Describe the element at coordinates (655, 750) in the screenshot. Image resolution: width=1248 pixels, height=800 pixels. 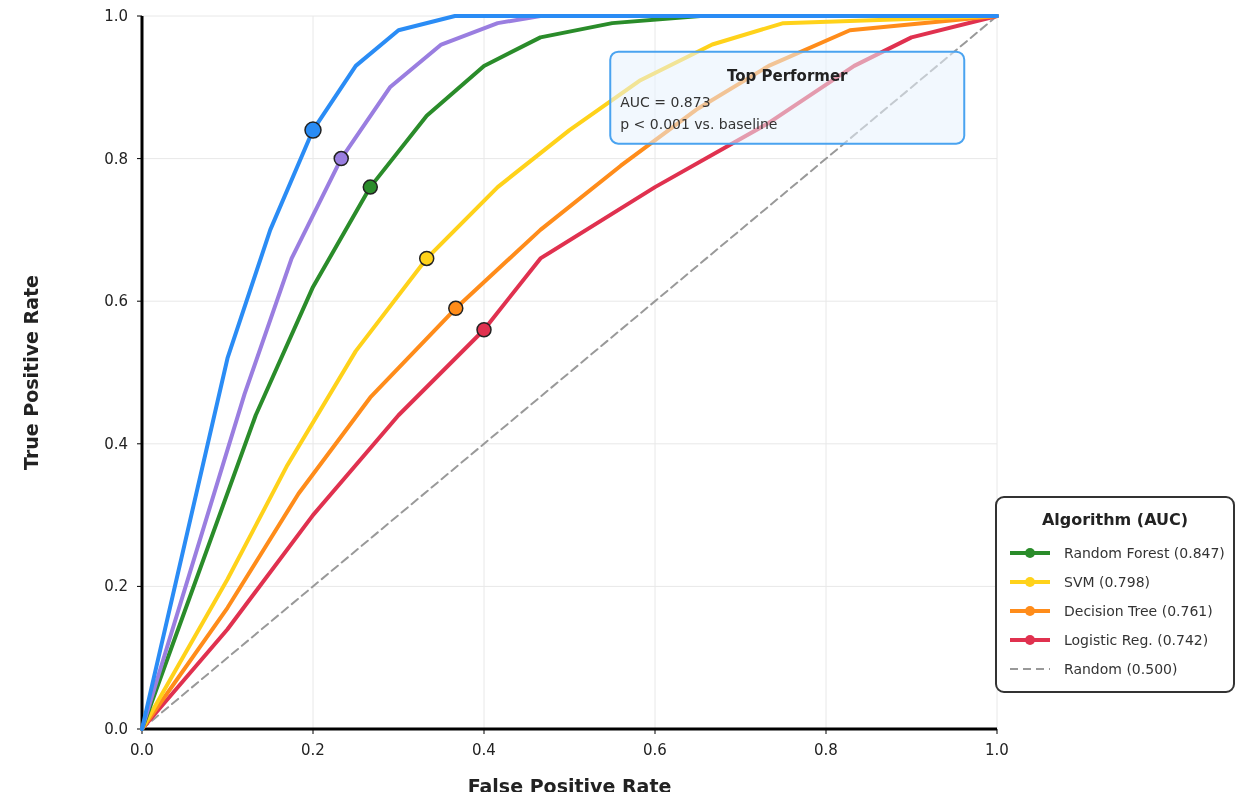
I see `x-tick-label: 0.6` at that location.